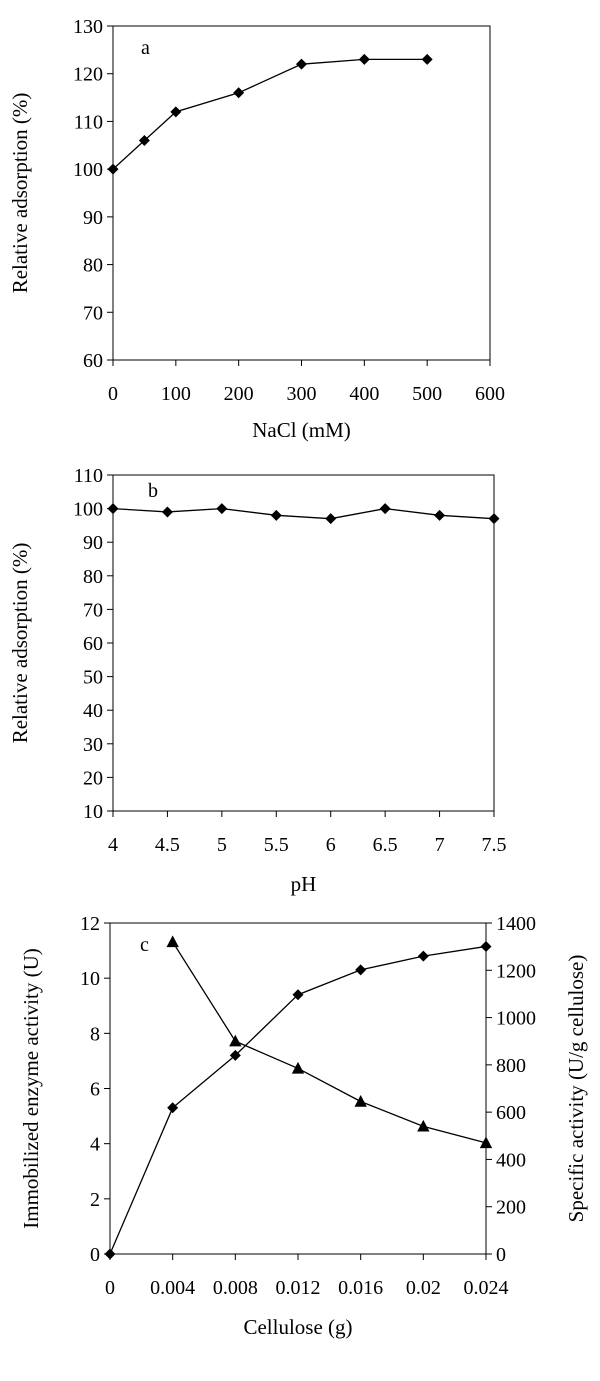 This screenshot has width=600, height=1381. What do you see at coordinates (88, 27) in the screenshot?
I see `y-tick-label: 130` at bounding box center [88, 27].